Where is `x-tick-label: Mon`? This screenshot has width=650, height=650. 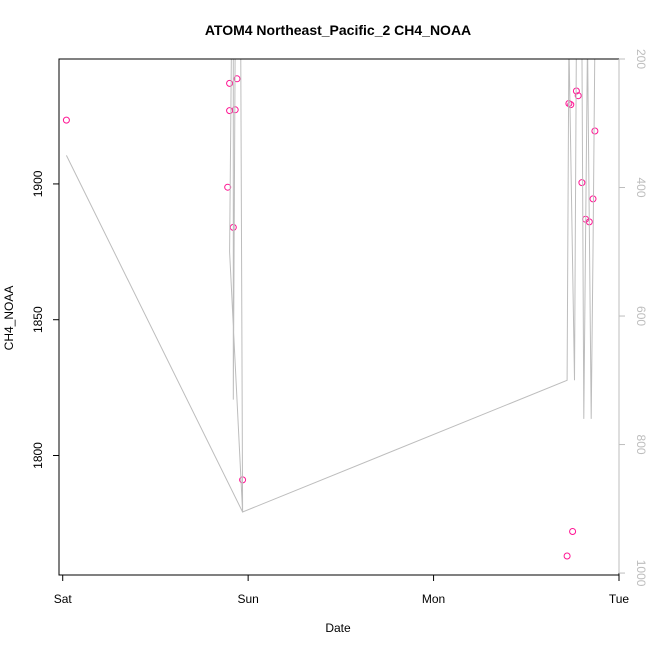 x-tick-label: Mon is located at coordinates (433, 599).